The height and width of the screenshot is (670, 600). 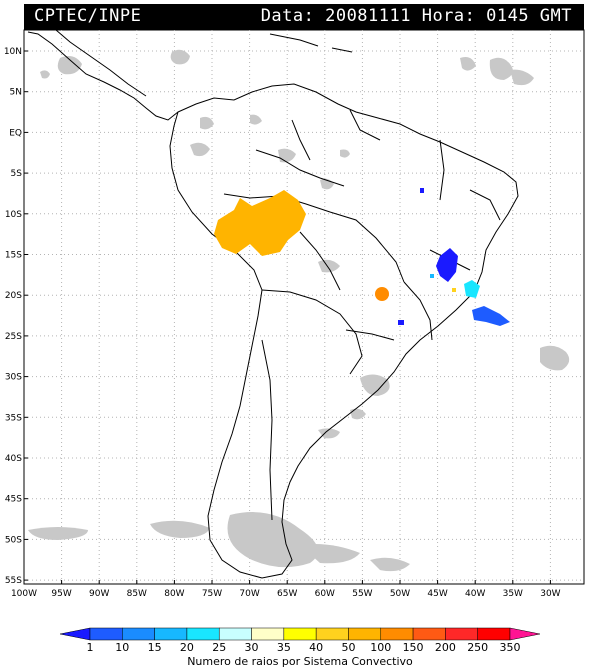 What do you see at coordinates (380, 647) in the screenshot?
I see `scale-value: 100` at bounding box center [380, 647].